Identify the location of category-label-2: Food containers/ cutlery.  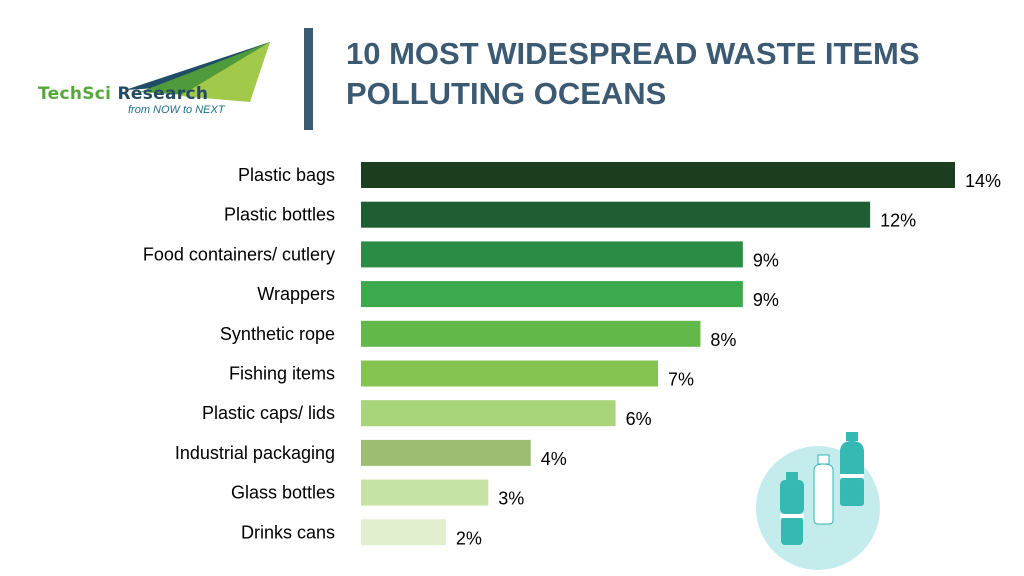
(239, 254).